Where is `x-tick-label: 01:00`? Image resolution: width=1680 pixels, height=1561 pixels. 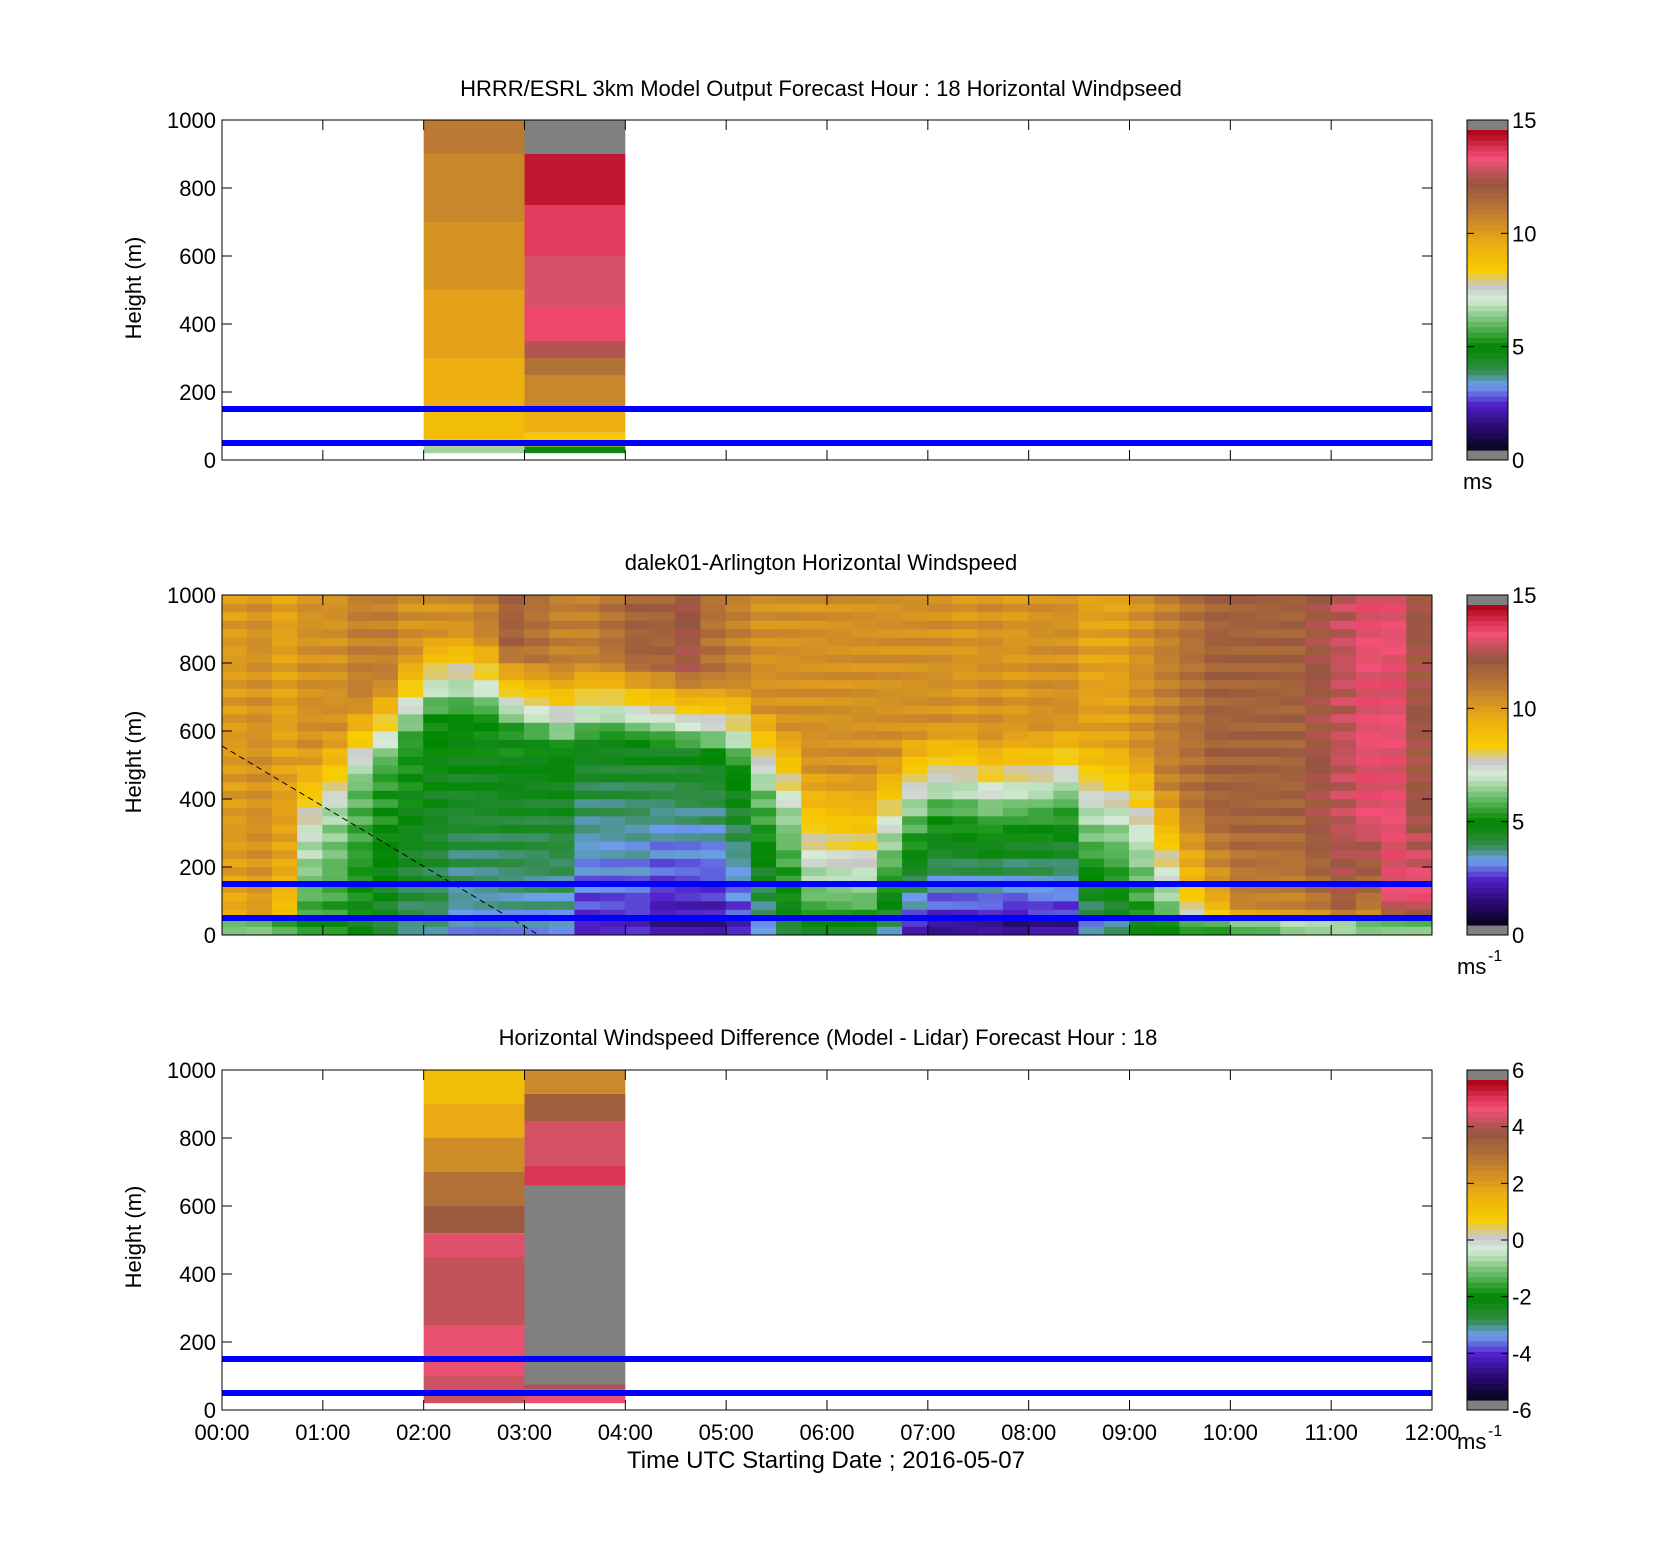
x-tick-label: 01:00 is located at coordinates (322, 1432).